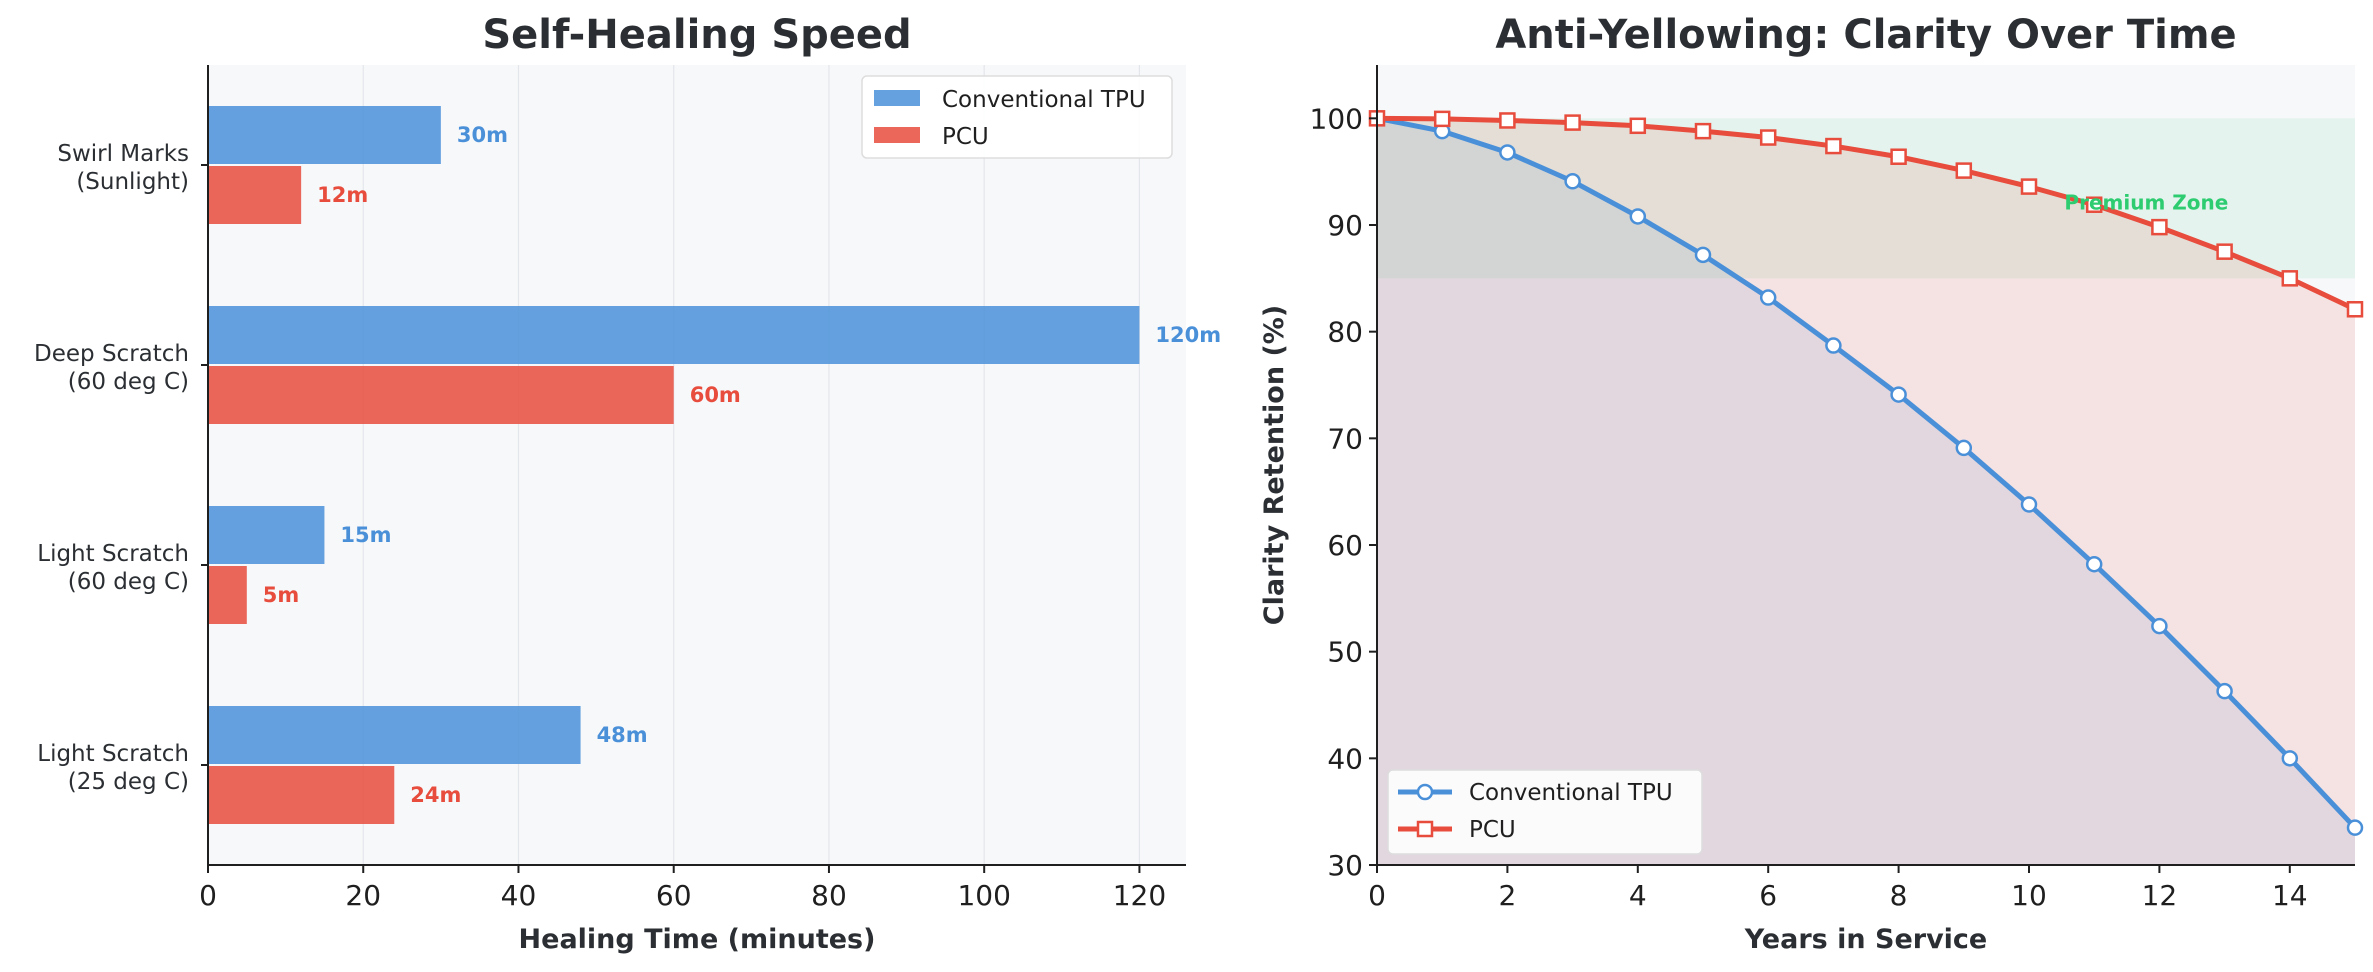 This screenshot has width=2373, height=972. I want to click on clarity-legend-label-pcu: PCU, so click(1492, 830).